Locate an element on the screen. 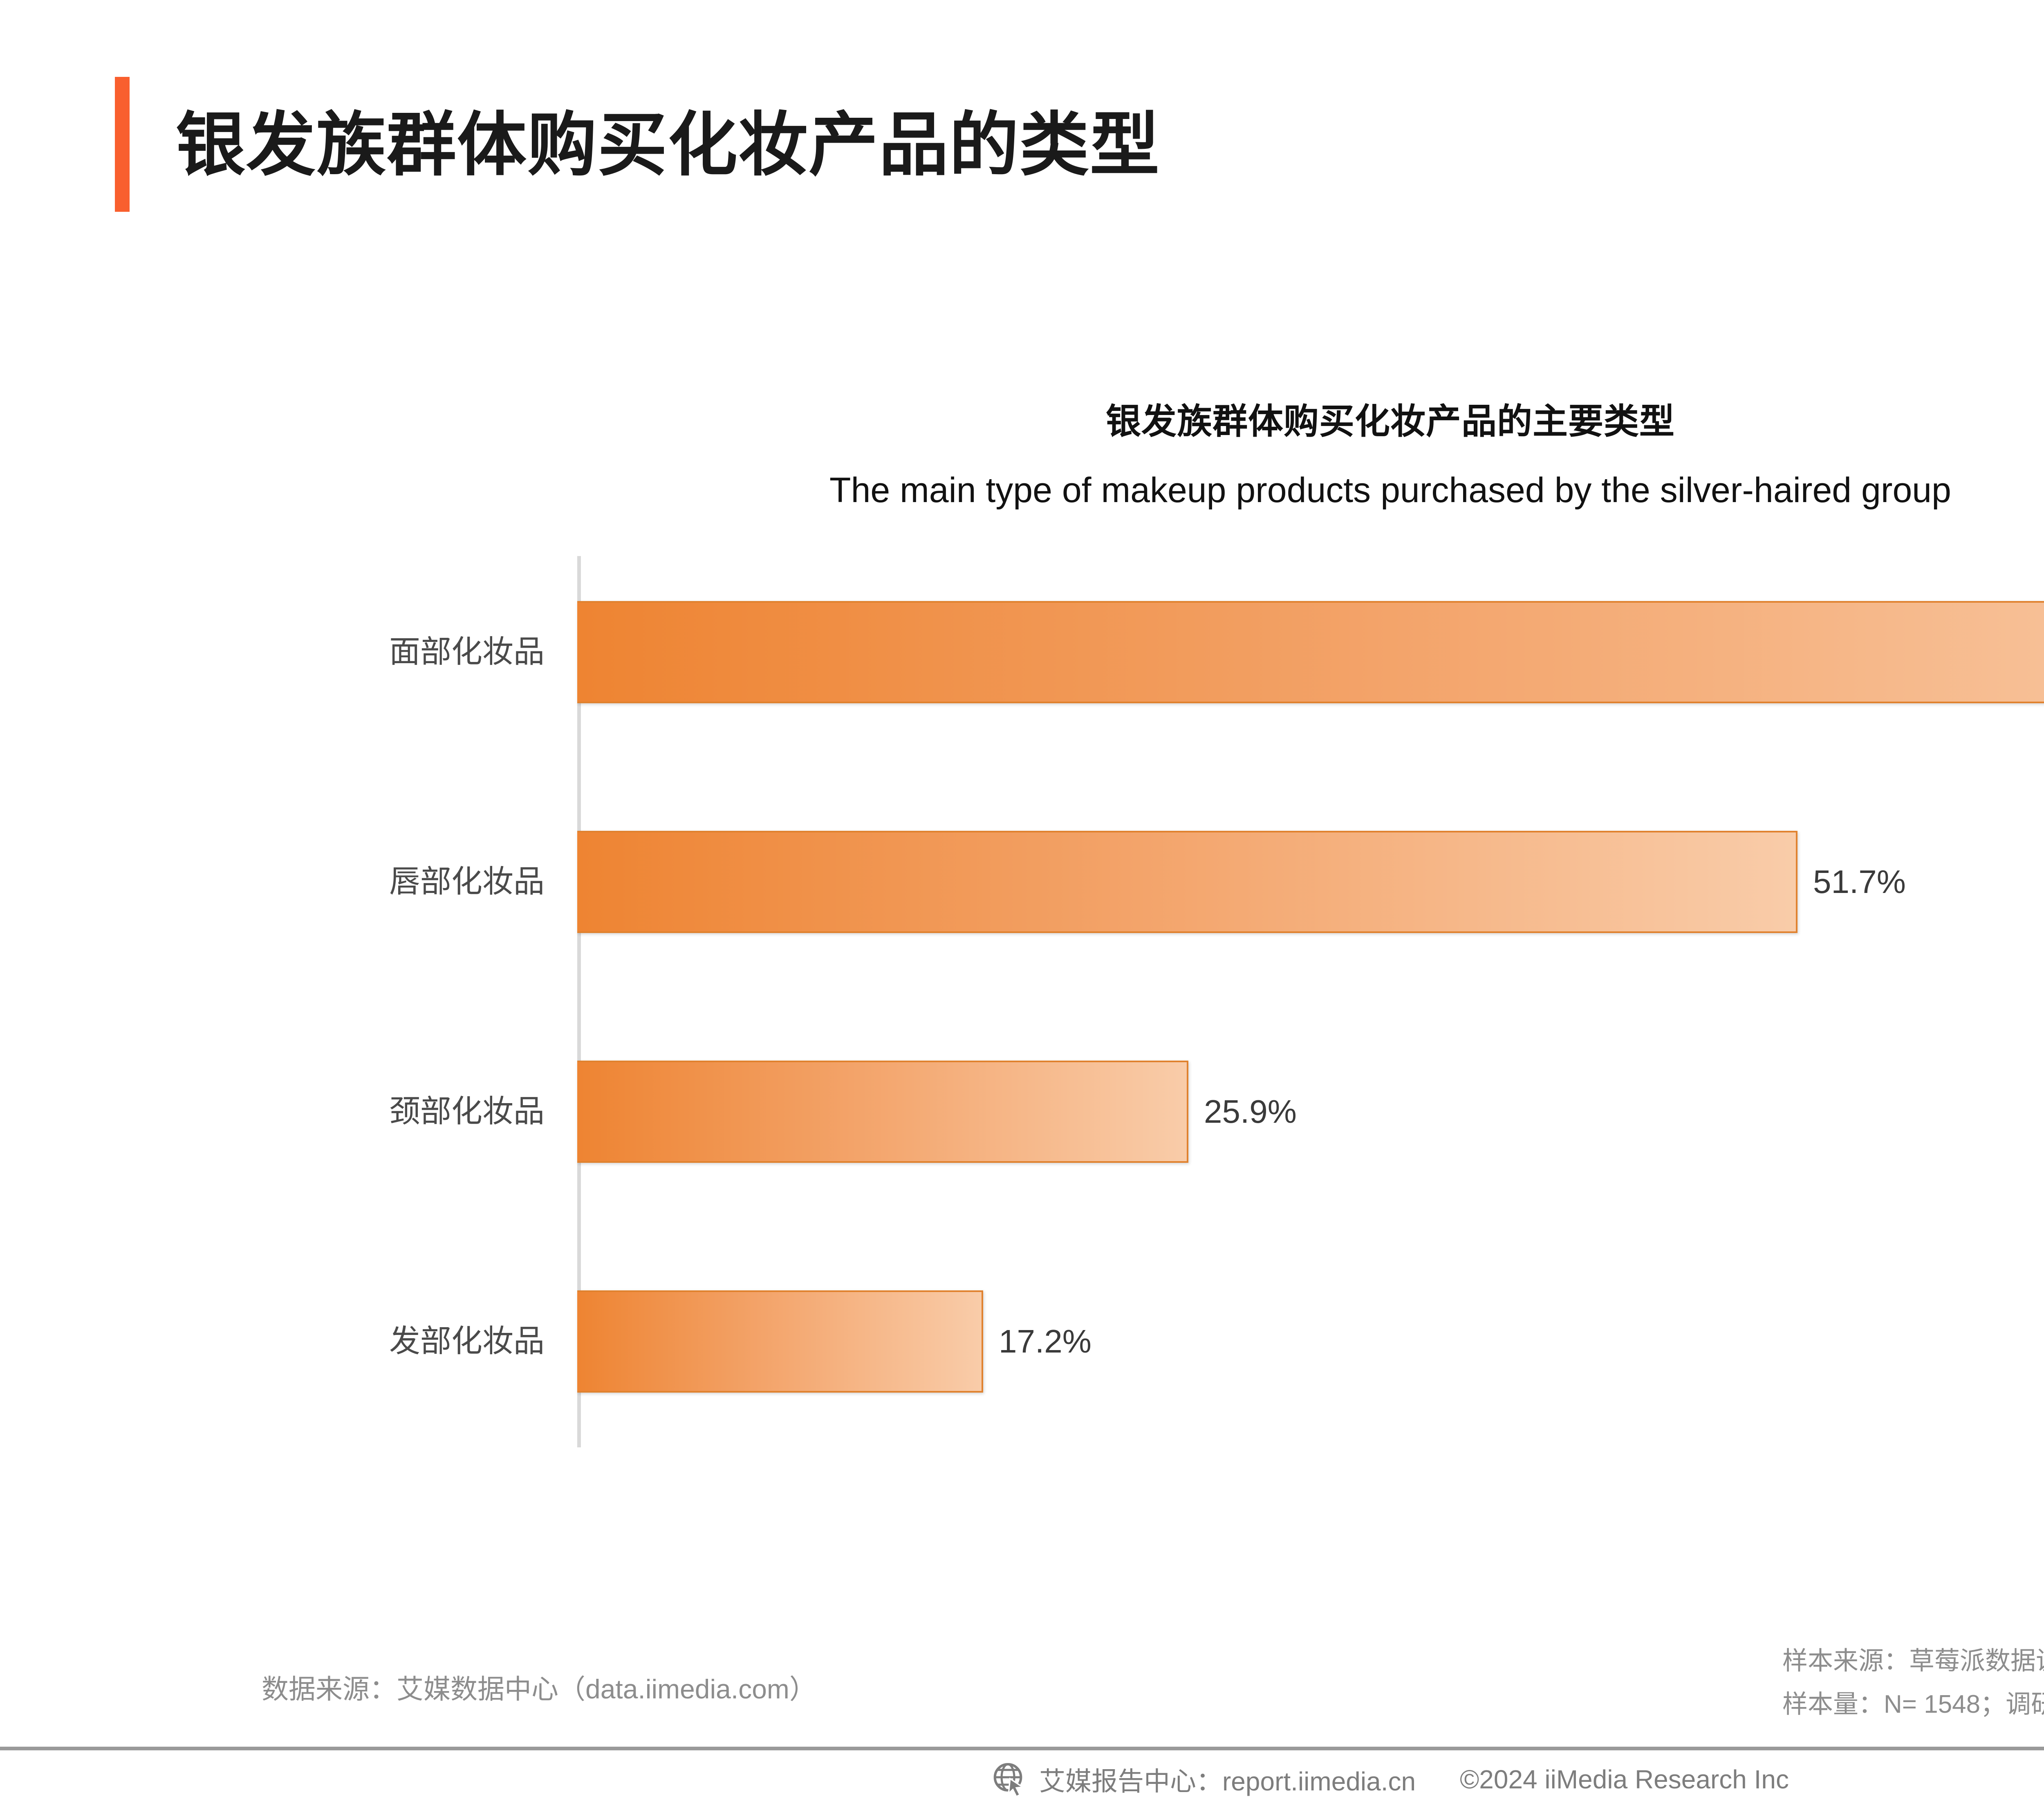 This screenshot has width=2044, height=1808. globe-cursor-icon is located at coordinates (1009, 1780).